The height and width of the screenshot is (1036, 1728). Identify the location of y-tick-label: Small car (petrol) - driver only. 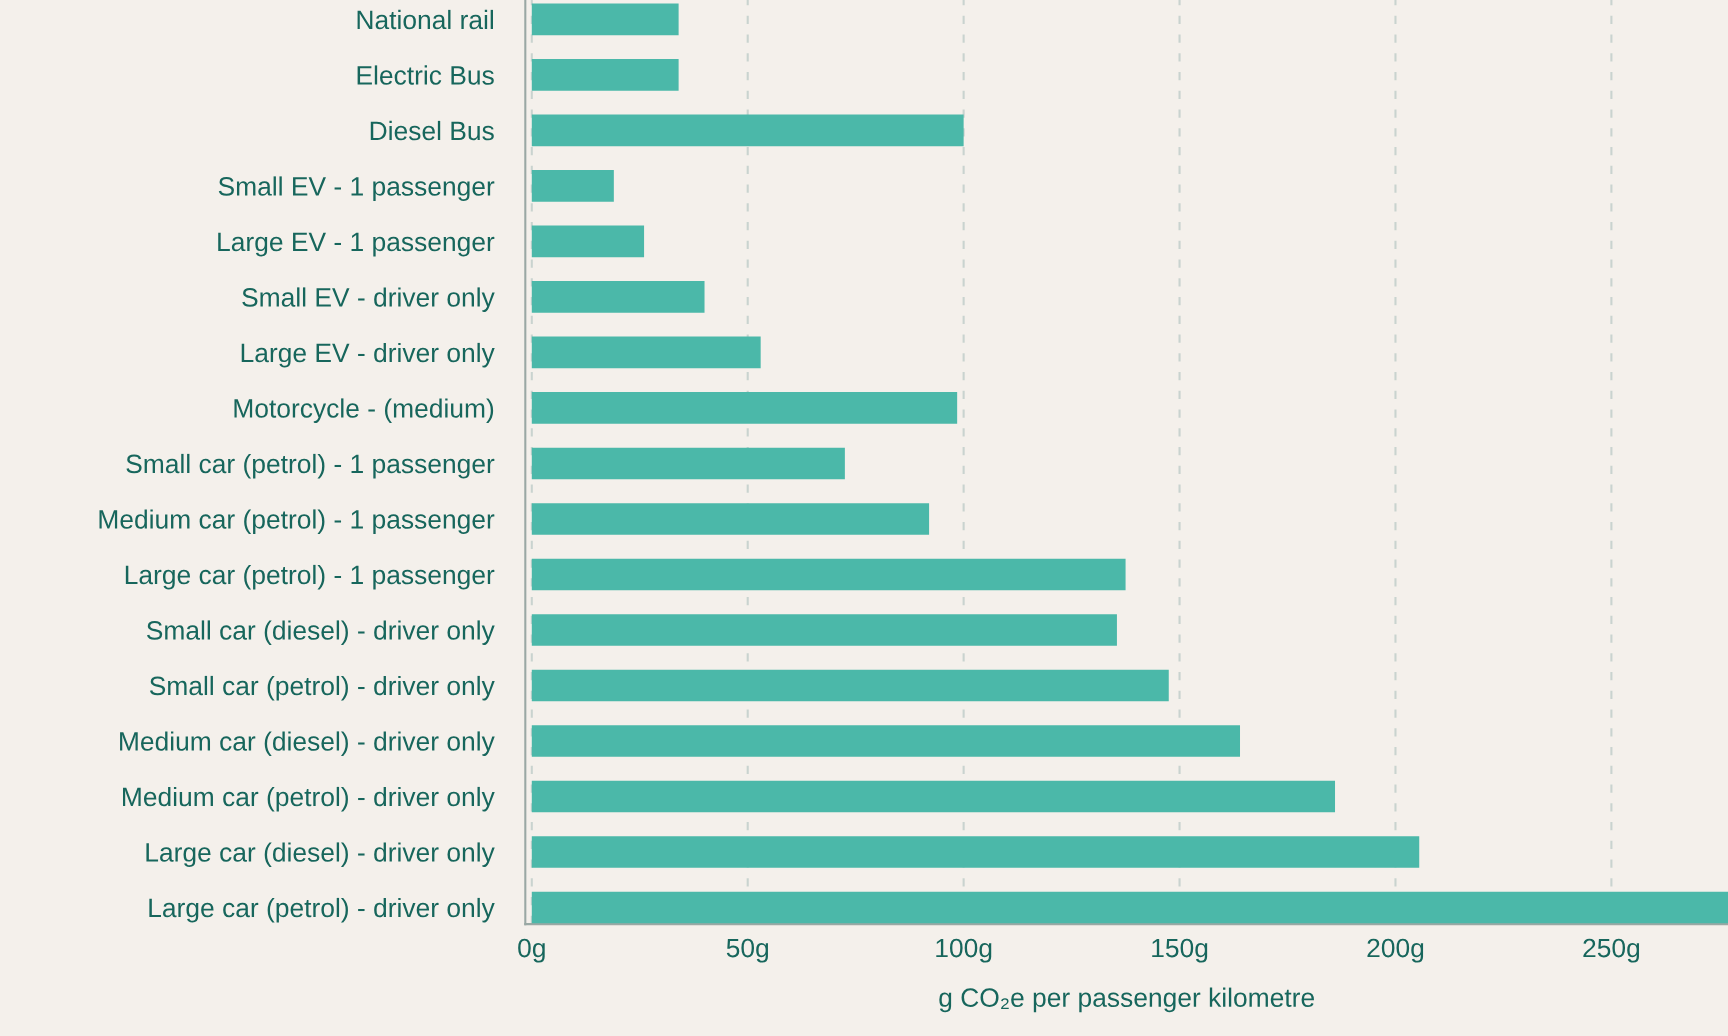
(322, 688).